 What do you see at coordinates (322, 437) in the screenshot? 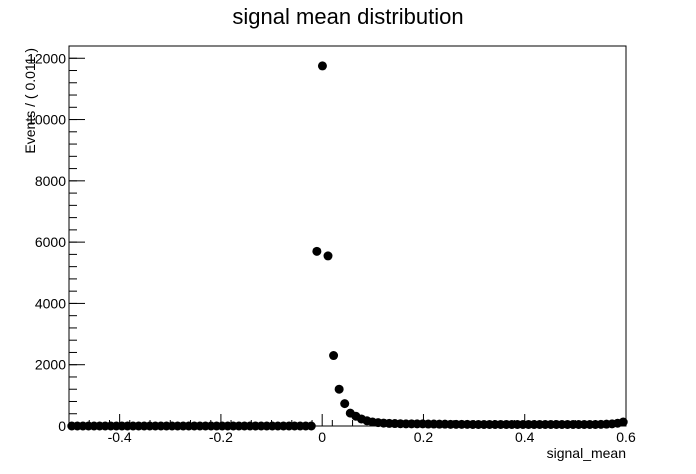
I see `x-tick-label: 0` at bounding box center [322, 437].